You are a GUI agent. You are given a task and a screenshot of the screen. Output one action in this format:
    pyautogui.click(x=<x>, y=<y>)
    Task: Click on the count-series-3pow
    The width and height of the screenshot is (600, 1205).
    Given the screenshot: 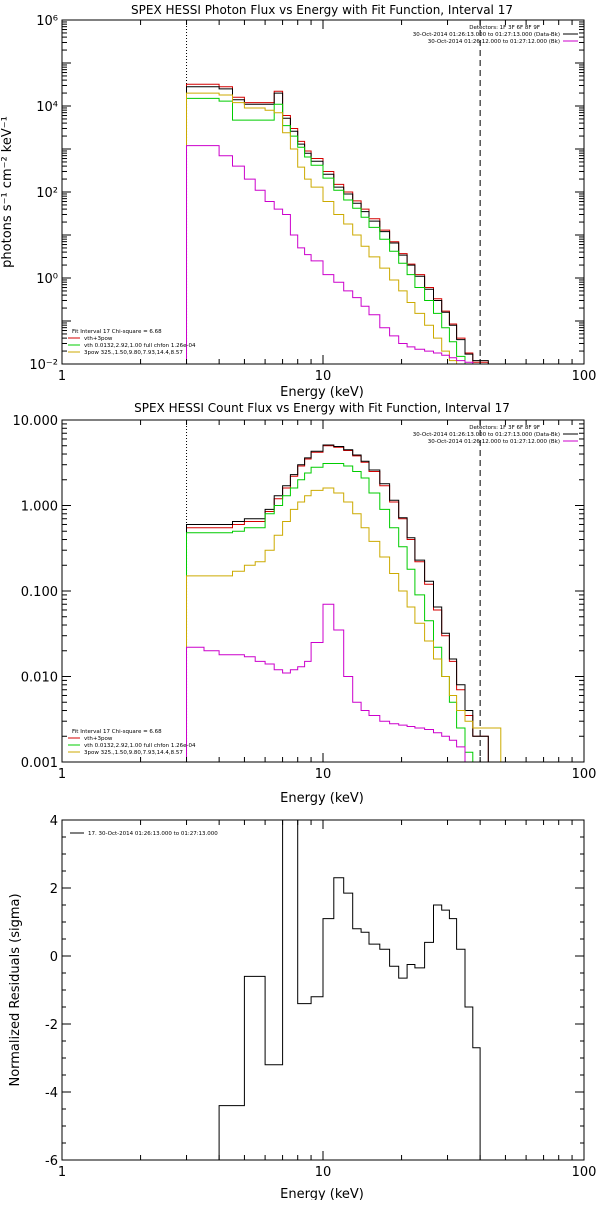 What is the action you would take?
    pyautogui.click(x=344, y=624)
    